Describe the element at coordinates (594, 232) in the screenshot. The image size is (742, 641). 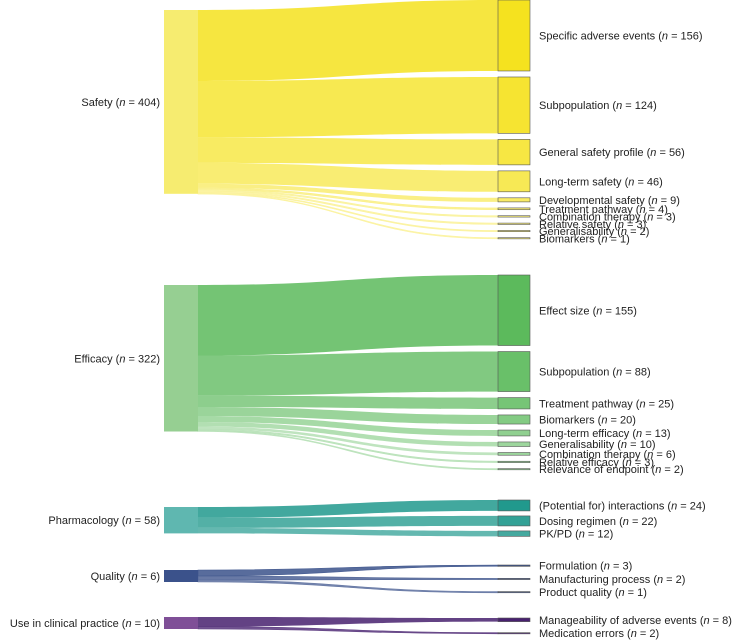
I see `target-label-safety-generalisability: Generalisability (n = 2)` at that location.